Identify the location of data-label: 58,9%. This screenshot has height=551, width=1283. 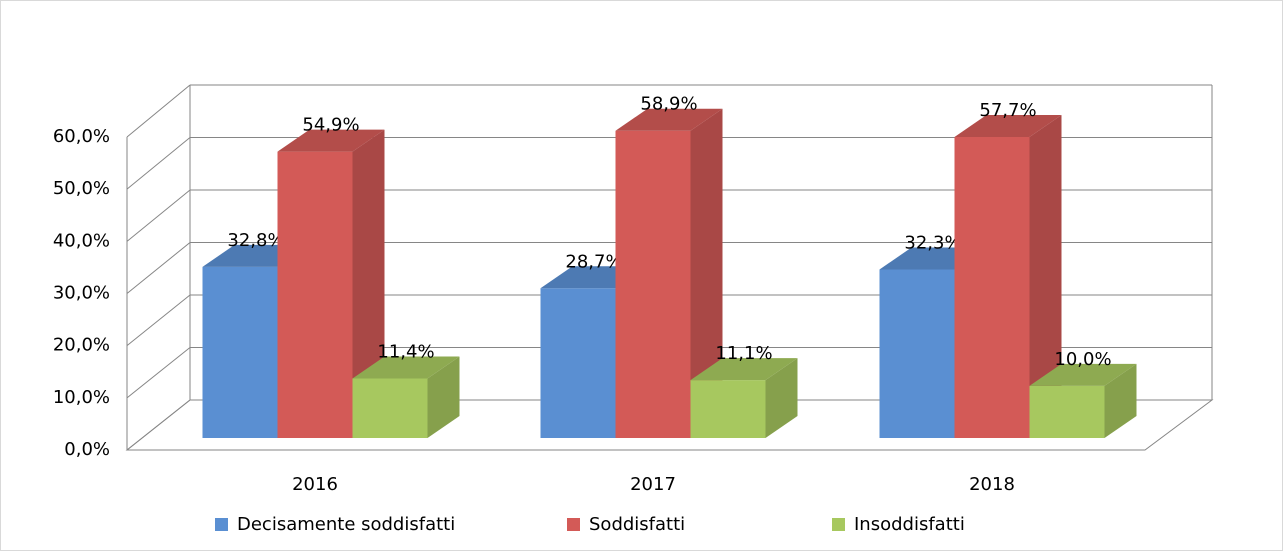
(668, 104).